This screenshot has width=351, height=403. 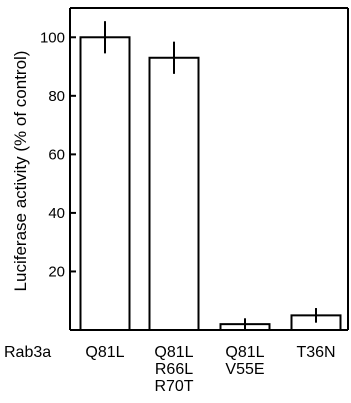 What do you see at coordinates (244, 369) in the screenshot?
I see `x-tick-label: V55E` at bounding box center [244, 369].